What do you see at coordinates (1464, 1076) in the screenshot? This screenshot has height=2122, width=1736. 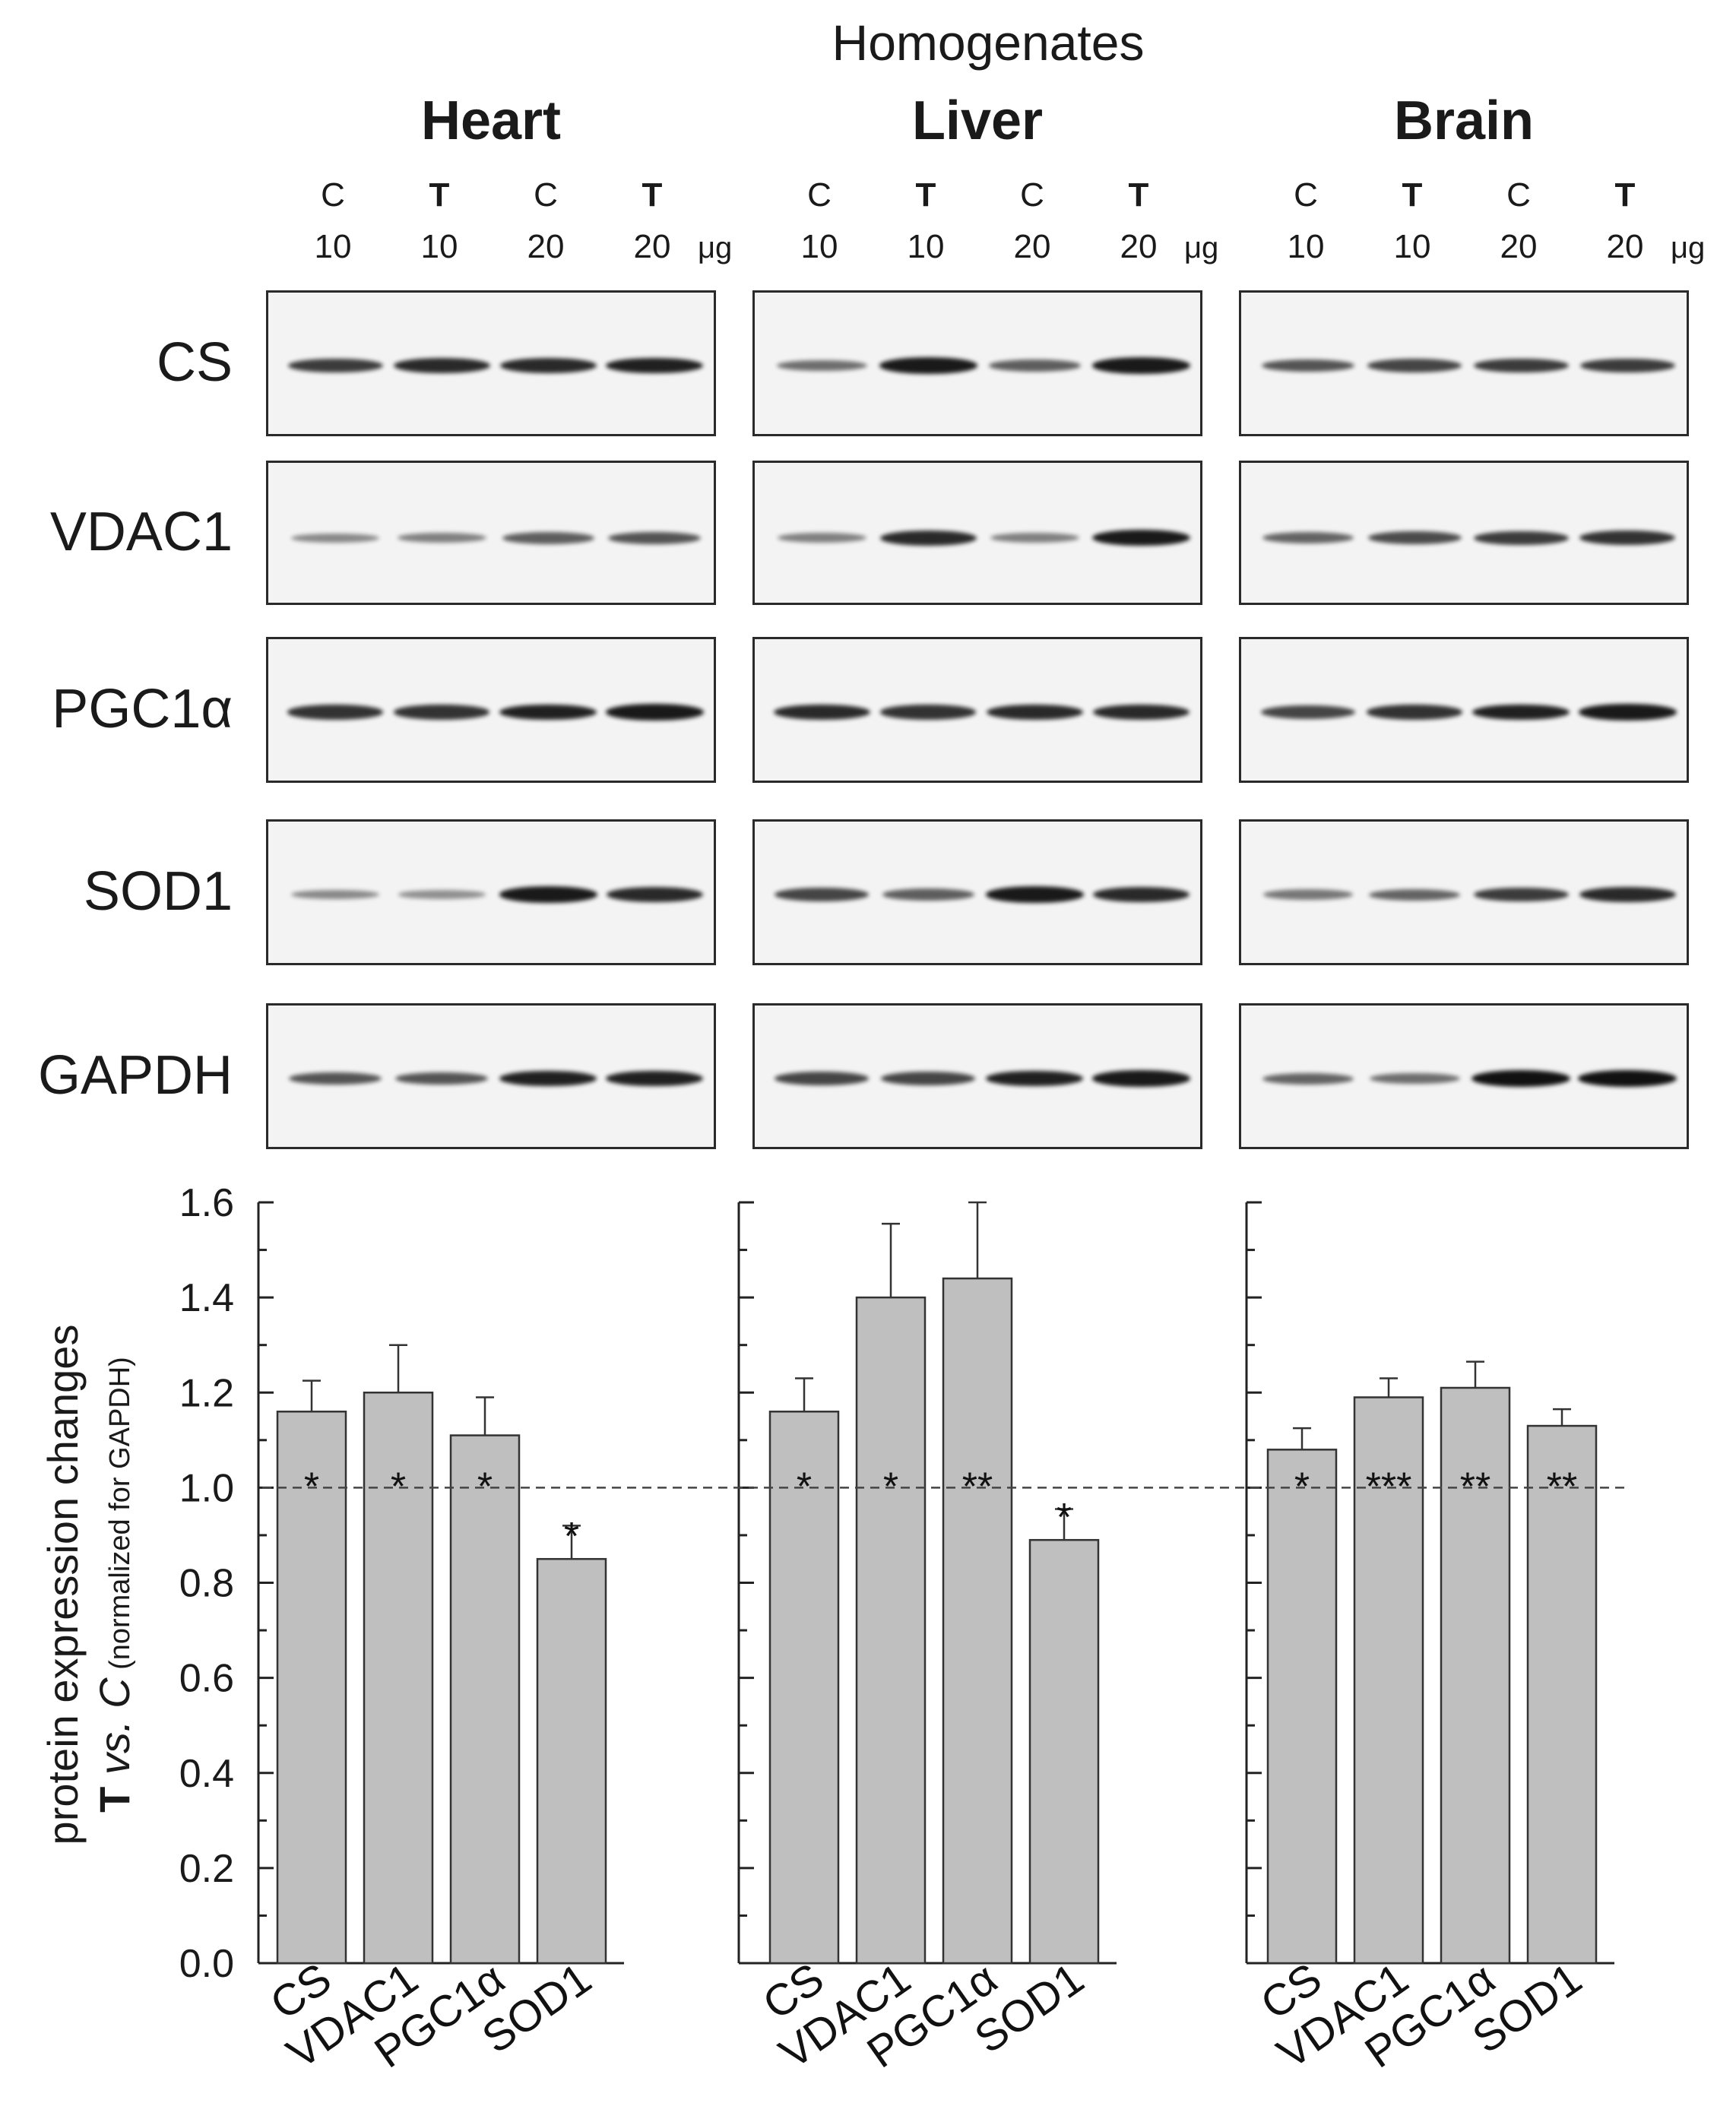 I see `blot-brain-gapdh` at bounding box center [1464, 1076].